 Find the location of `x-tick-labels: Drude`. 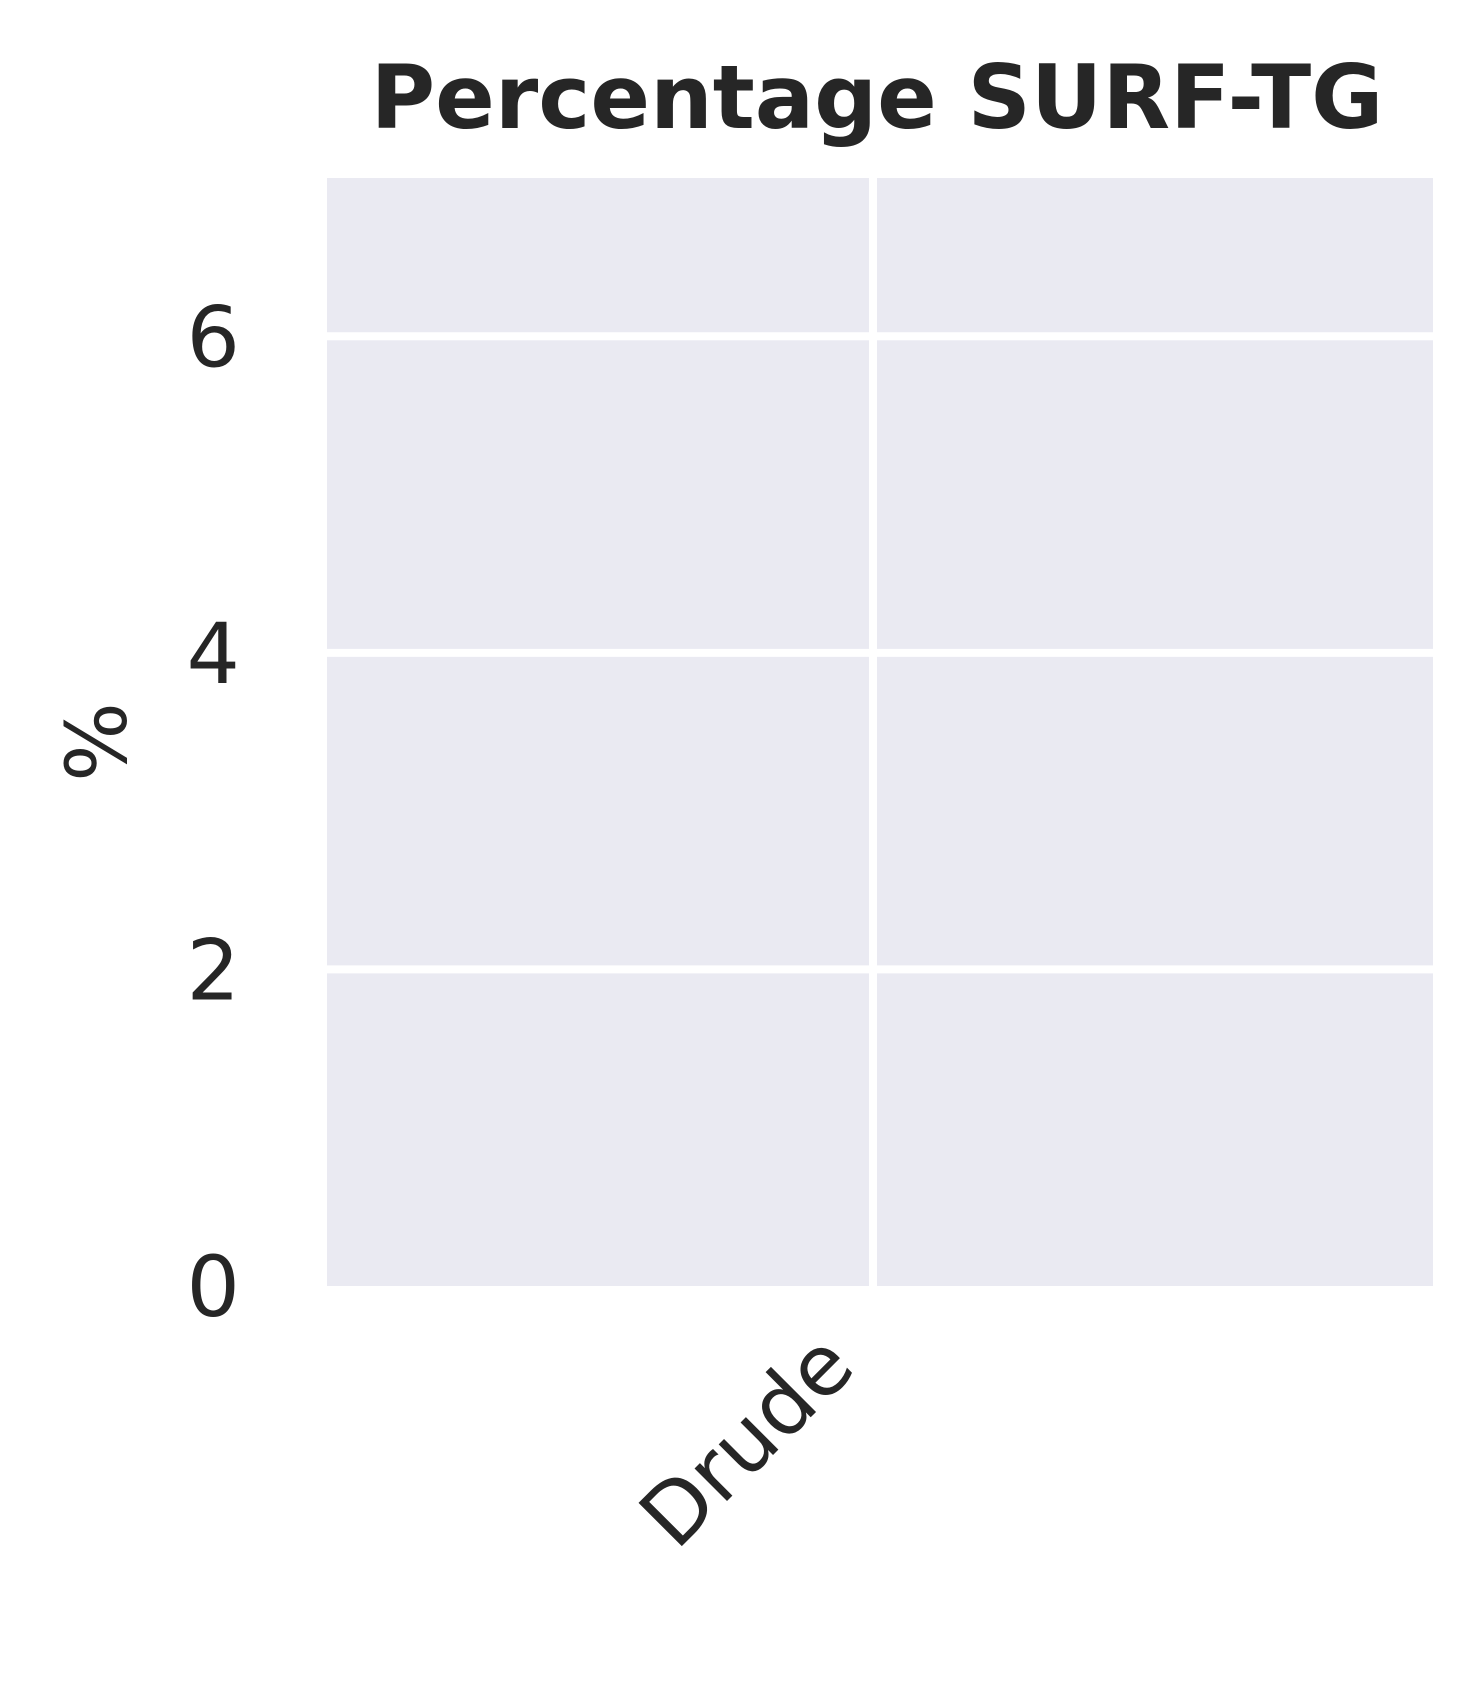

x-tick-labels: Drude is located at coordinates (746, 1440).